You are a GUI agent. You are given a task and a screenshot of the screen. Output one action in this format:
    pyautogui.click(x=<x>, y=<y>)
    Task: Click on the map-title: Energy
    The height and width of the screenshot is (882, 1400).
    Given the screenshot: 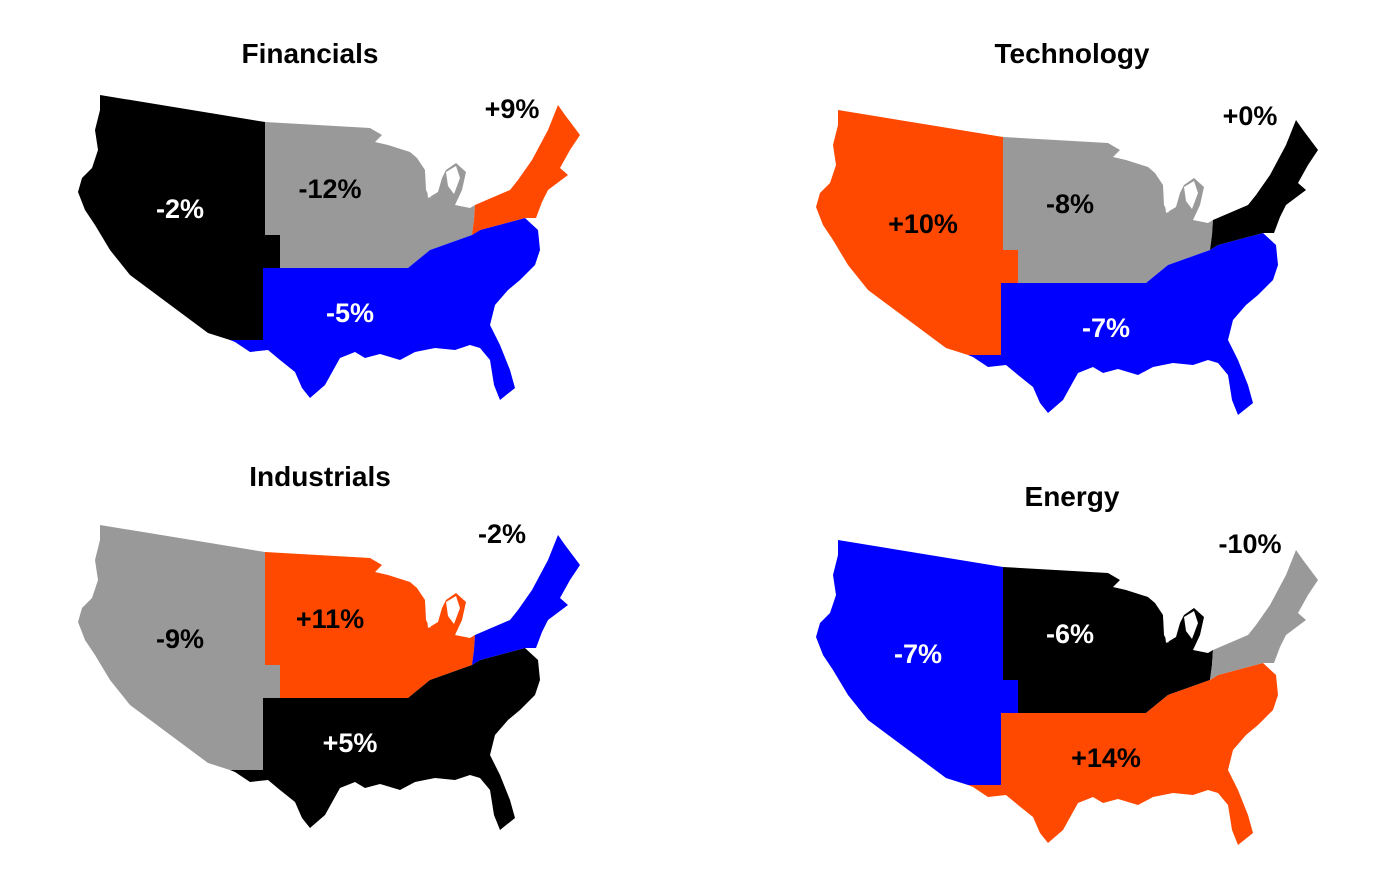 What is the action you would take?
    pyautogui.click(x=1072, y=496)
    